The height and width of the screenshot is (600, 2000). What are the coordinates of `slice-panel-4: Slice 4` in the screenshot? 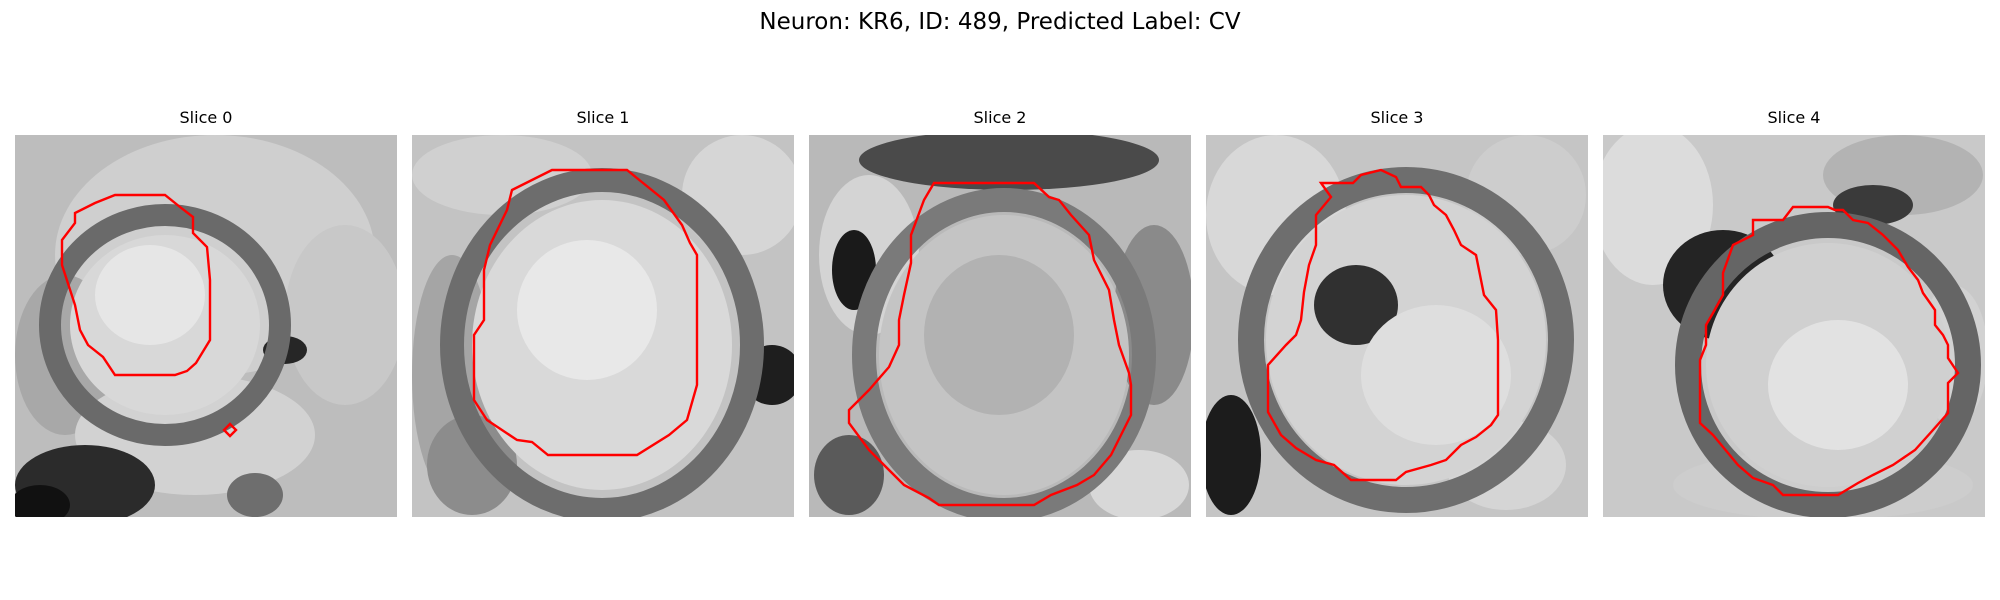 It's located at (1794, 331).